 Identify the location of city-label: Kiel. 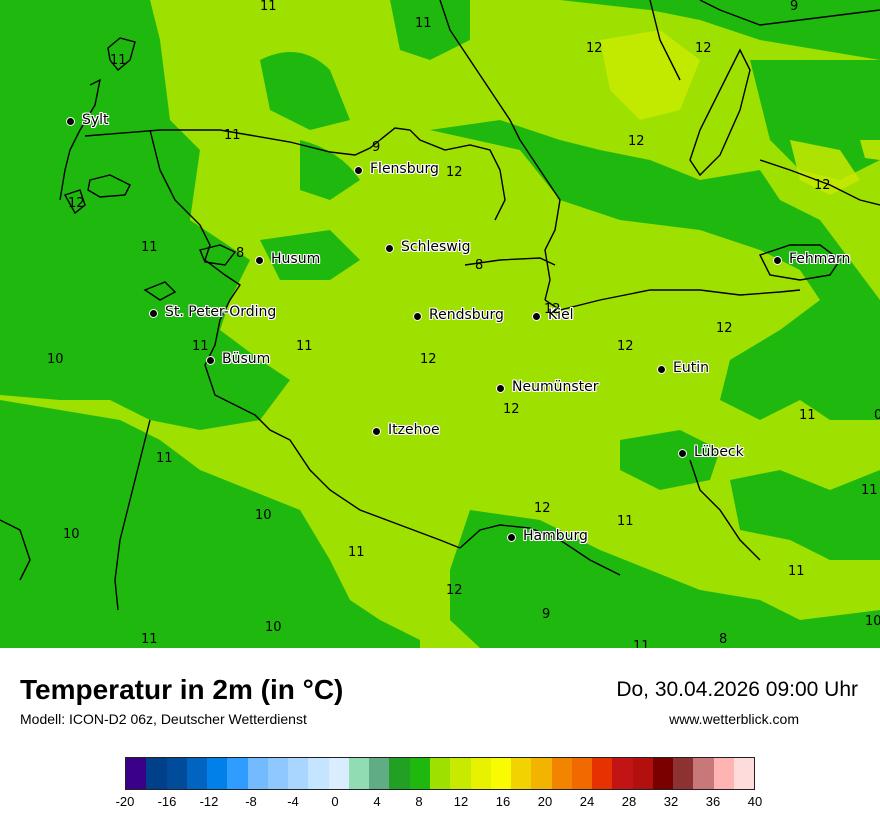
(561, 315).